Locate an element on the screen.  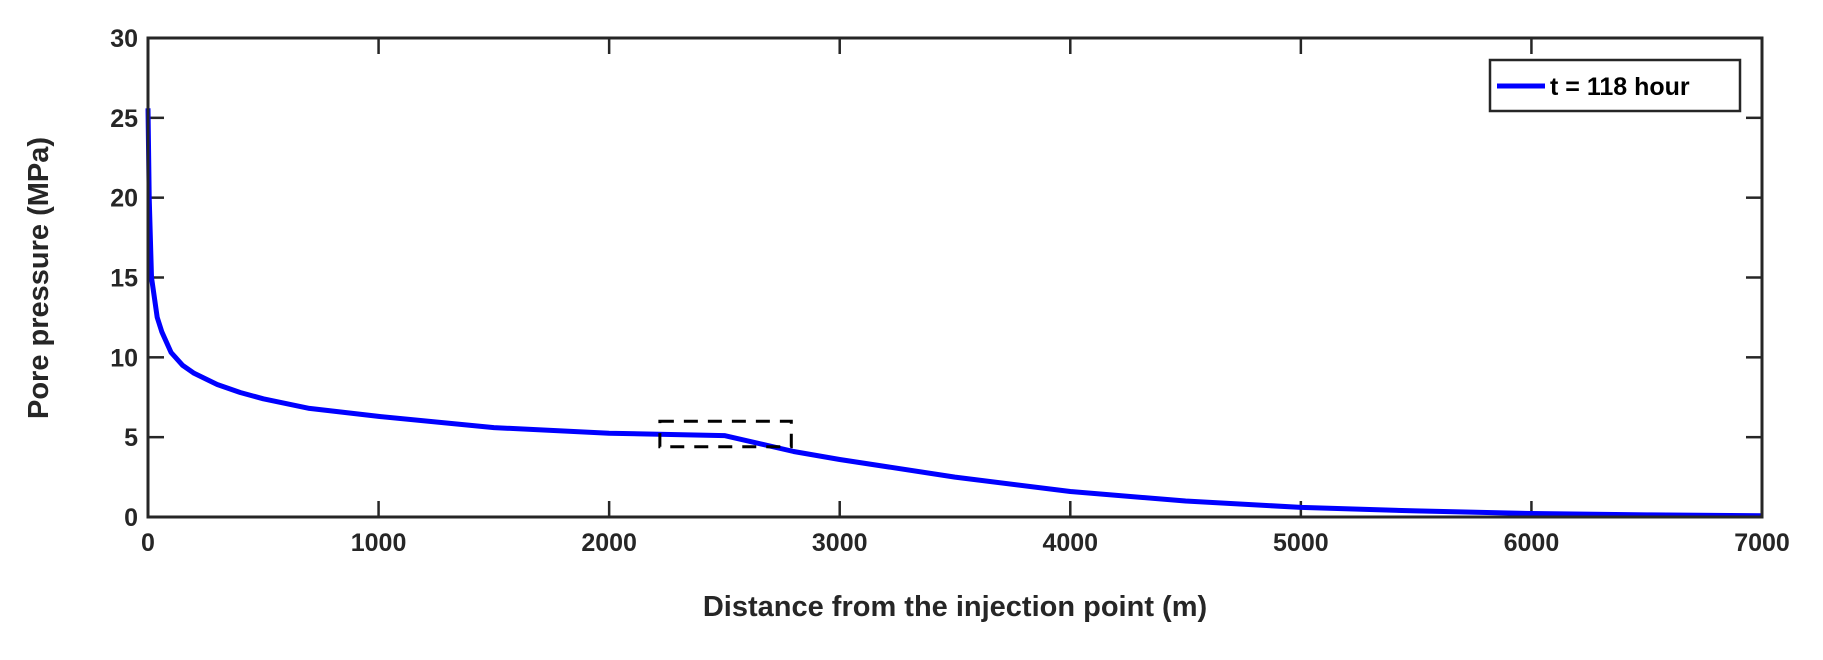
x-tick-label: 1000 is located at coordinates (379, 543).